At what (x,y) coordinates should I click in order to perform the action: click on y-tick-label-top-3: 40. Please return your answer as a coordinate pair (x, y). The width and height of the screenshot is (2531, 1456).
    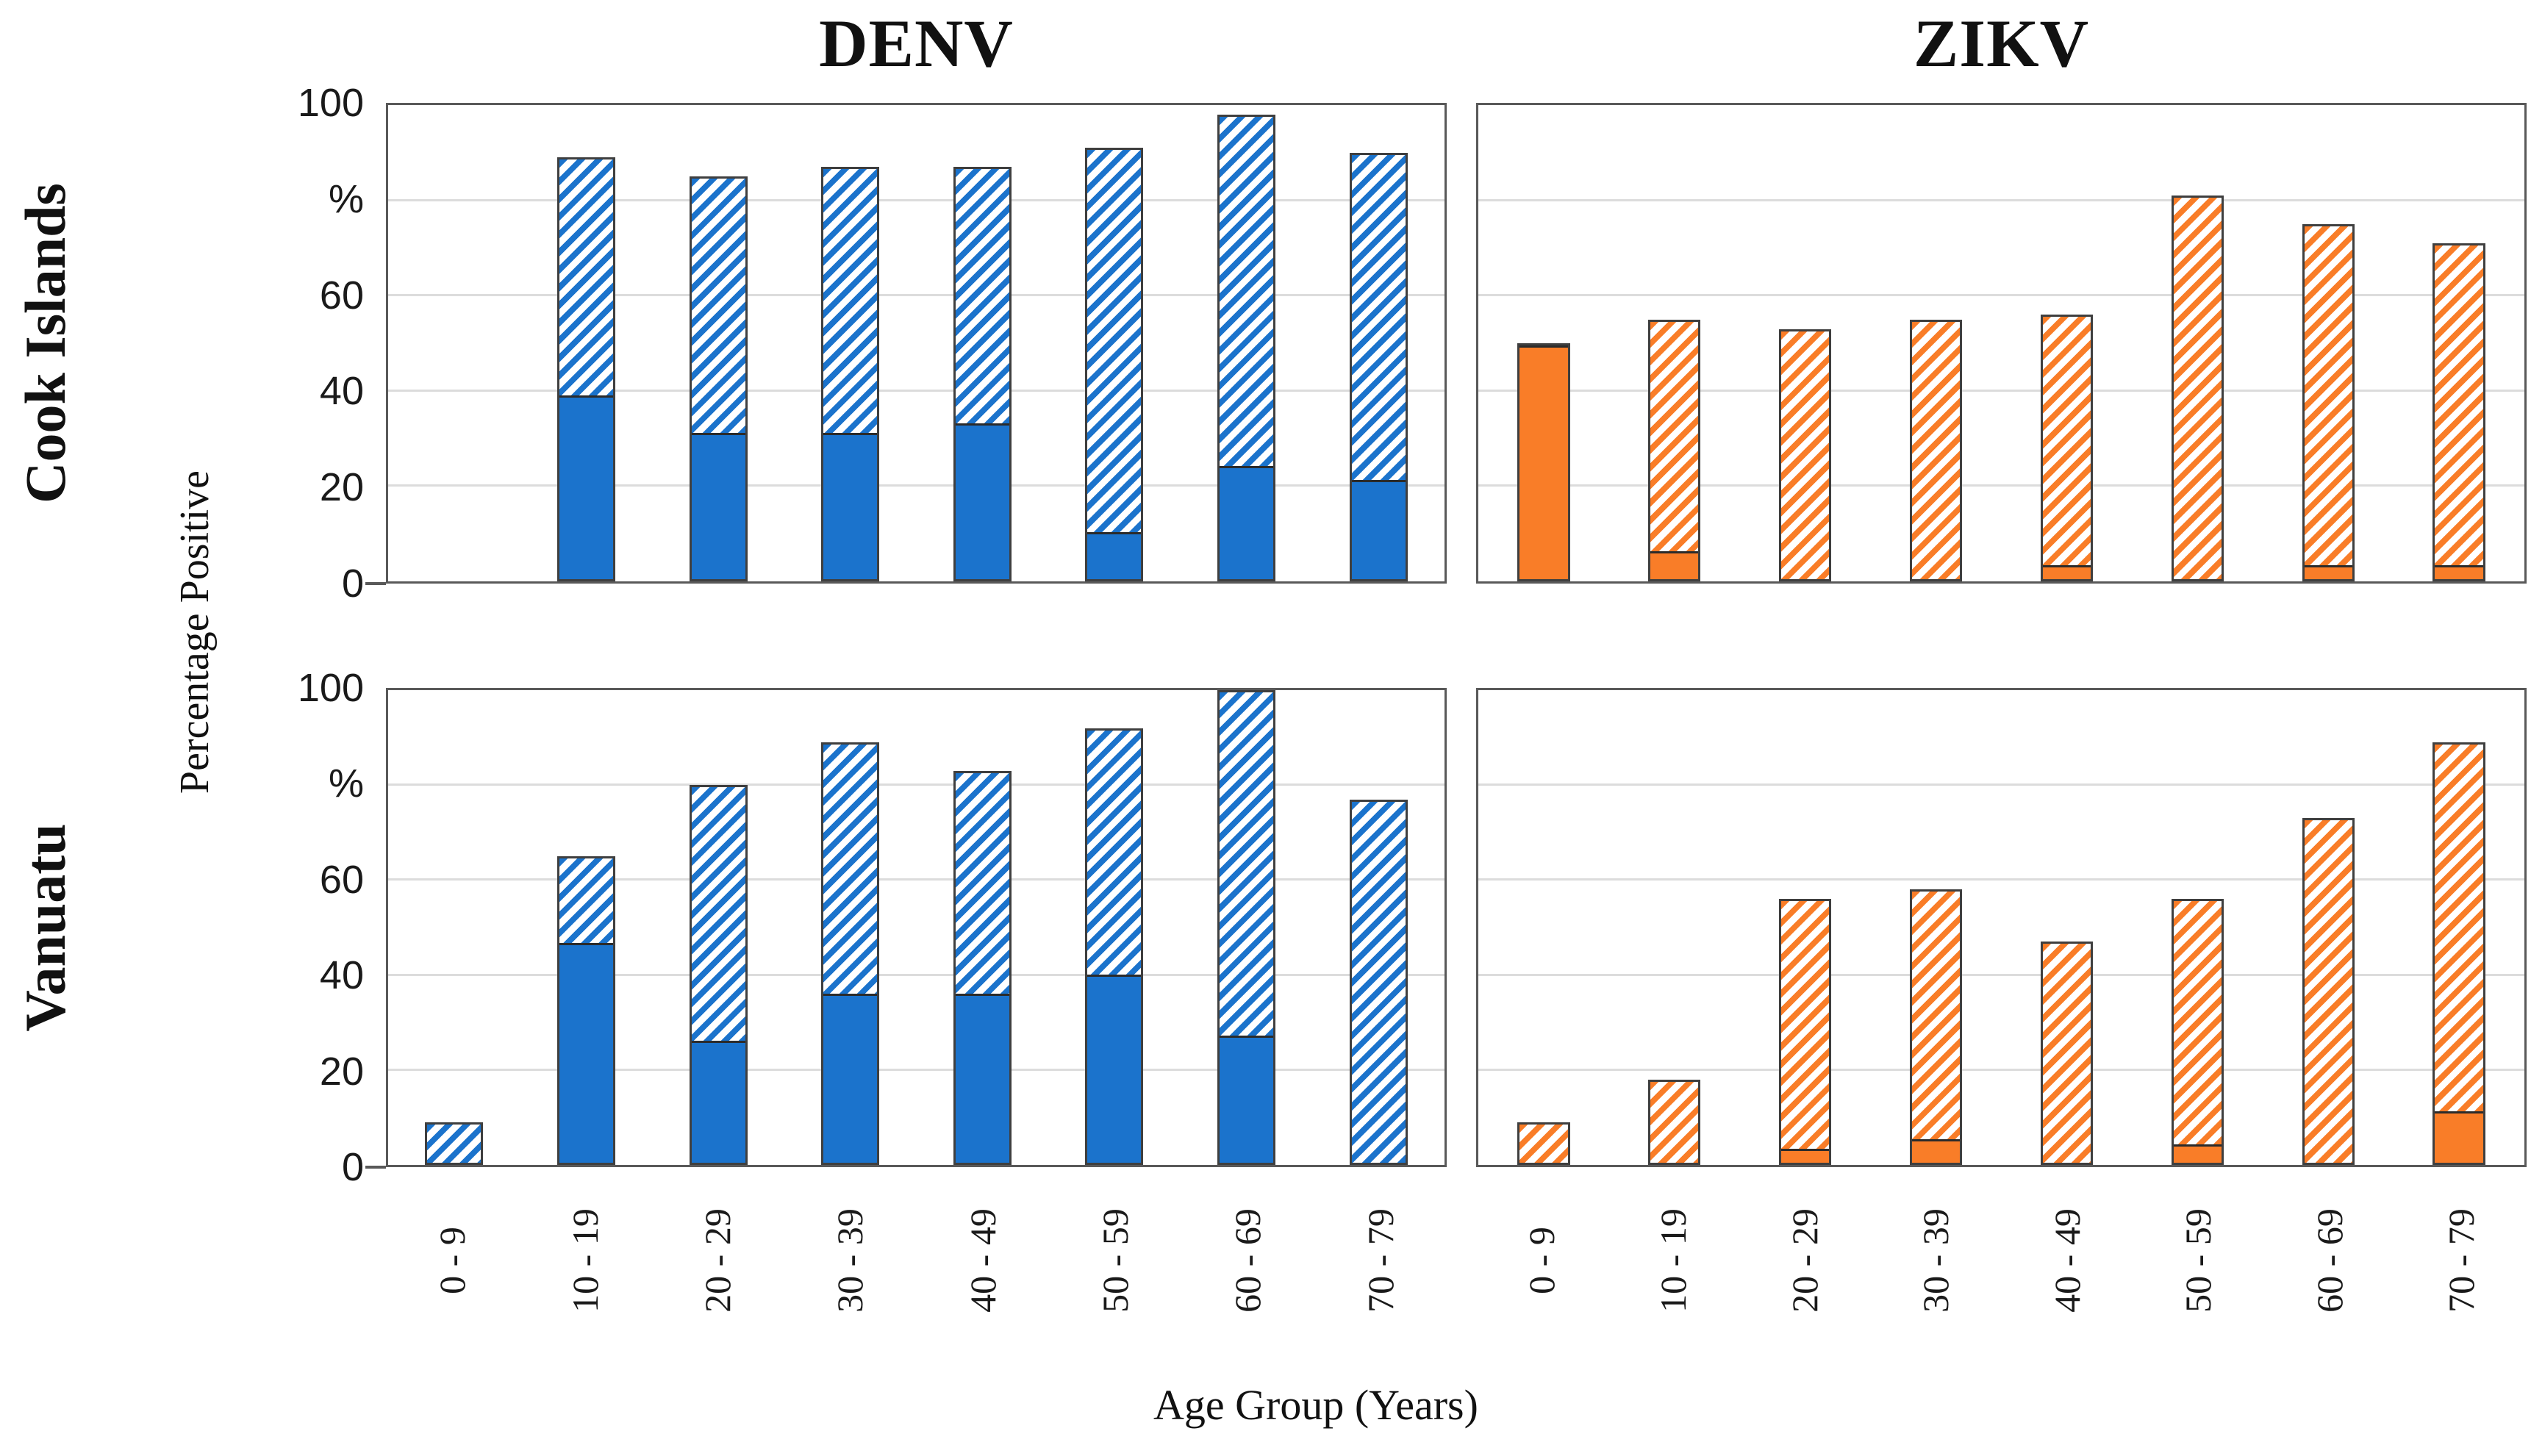
    Looking at the image, I should click on (341, 391).